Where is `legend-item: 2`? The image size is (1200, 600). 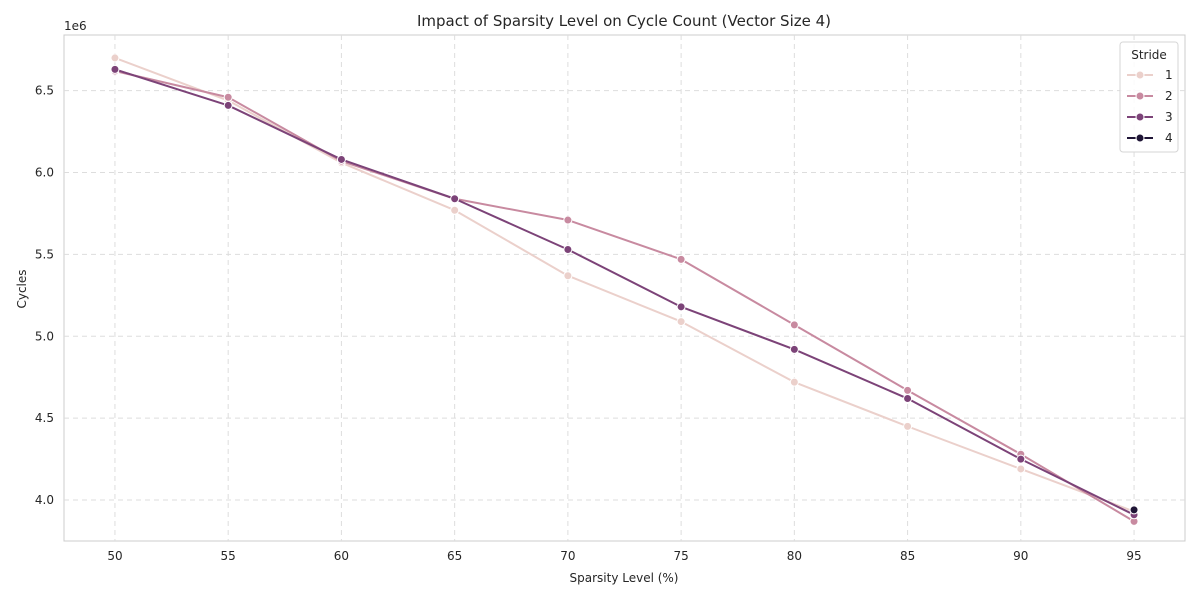
legend-item: 2 is located at coordinates (1150, 96).